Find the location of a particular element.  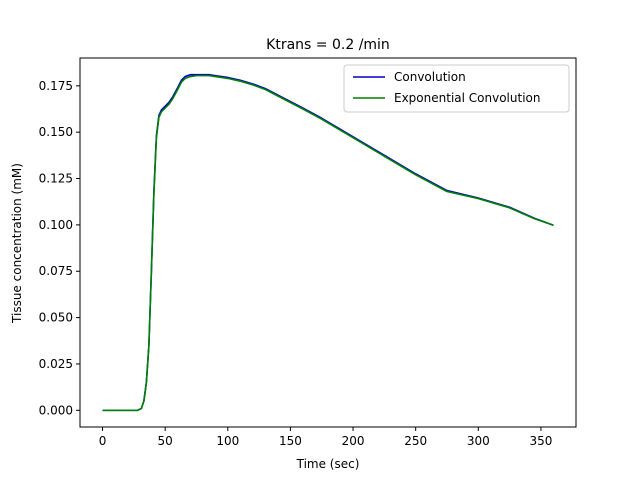

legend-box is located at coordinates (456, 88).